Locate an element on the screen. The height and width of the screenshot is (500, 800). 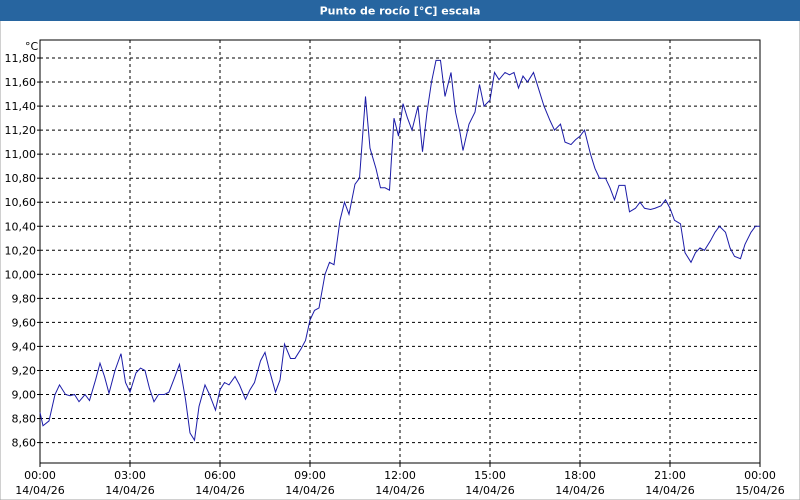
y-tick-label: 11,20 is located at coordinates (21, 130).